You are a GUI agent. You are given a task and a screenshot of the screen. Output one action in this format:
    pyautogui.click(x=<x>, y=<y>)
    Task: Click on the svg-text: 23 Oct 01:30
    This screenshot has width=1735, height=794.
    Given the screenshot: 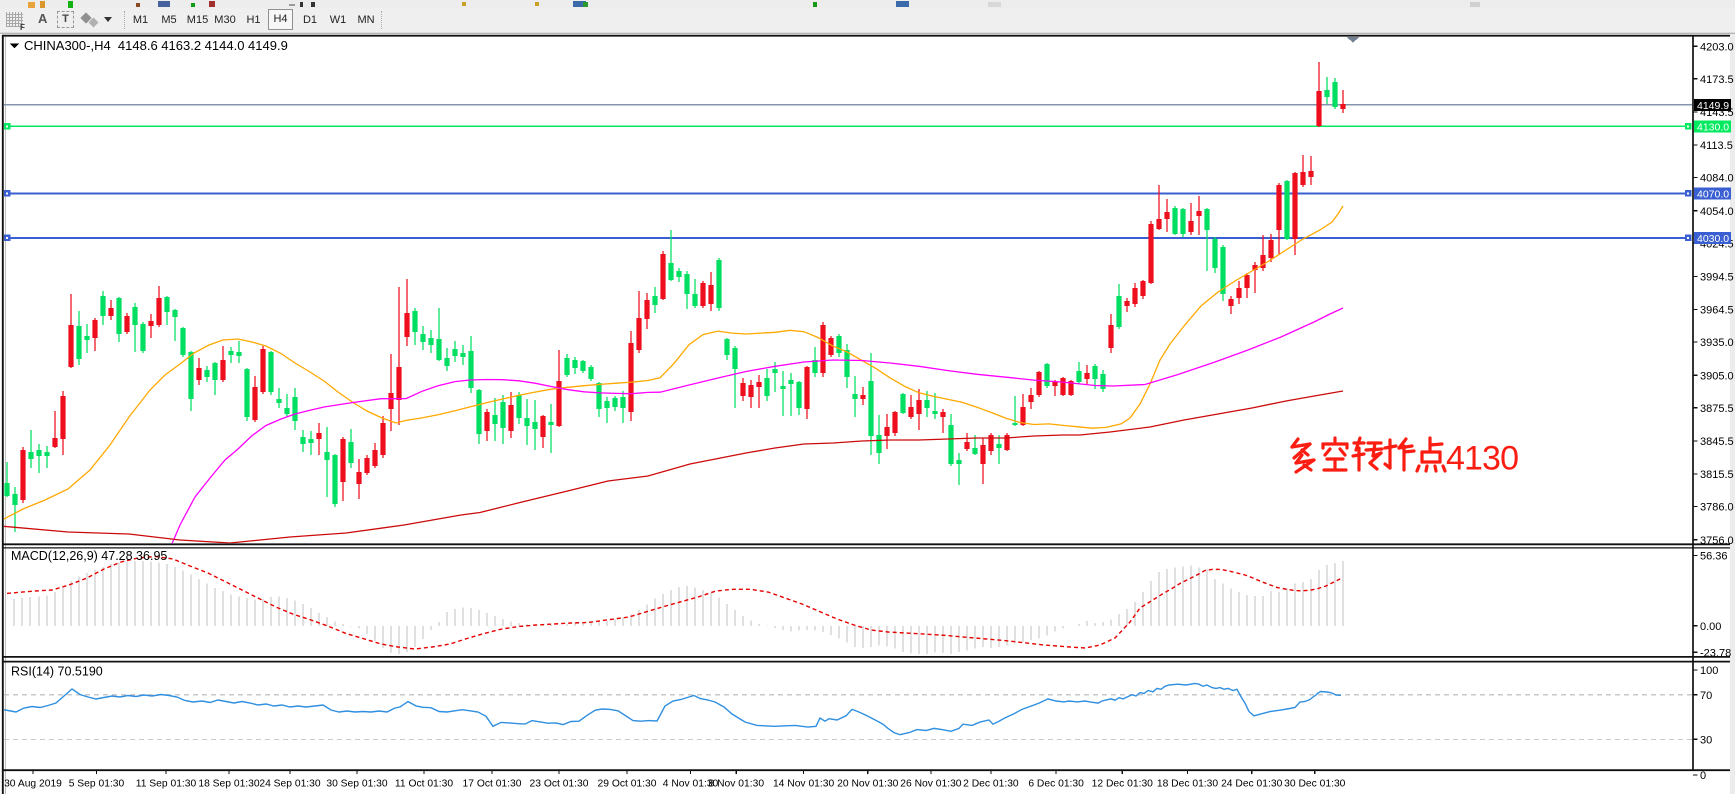 What is the action you would take?
    pyautogui.click(x=559, y=784)
    